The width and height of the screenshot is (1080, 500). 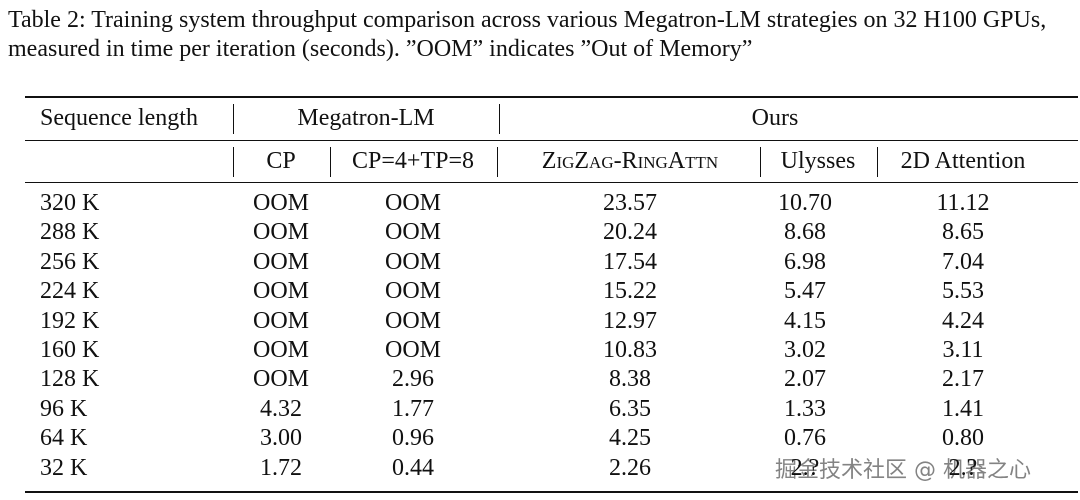 What do you see at coordinates (551, 492) in the screenshot?
I see `bottom-rule` at bounding box center [551, 492].